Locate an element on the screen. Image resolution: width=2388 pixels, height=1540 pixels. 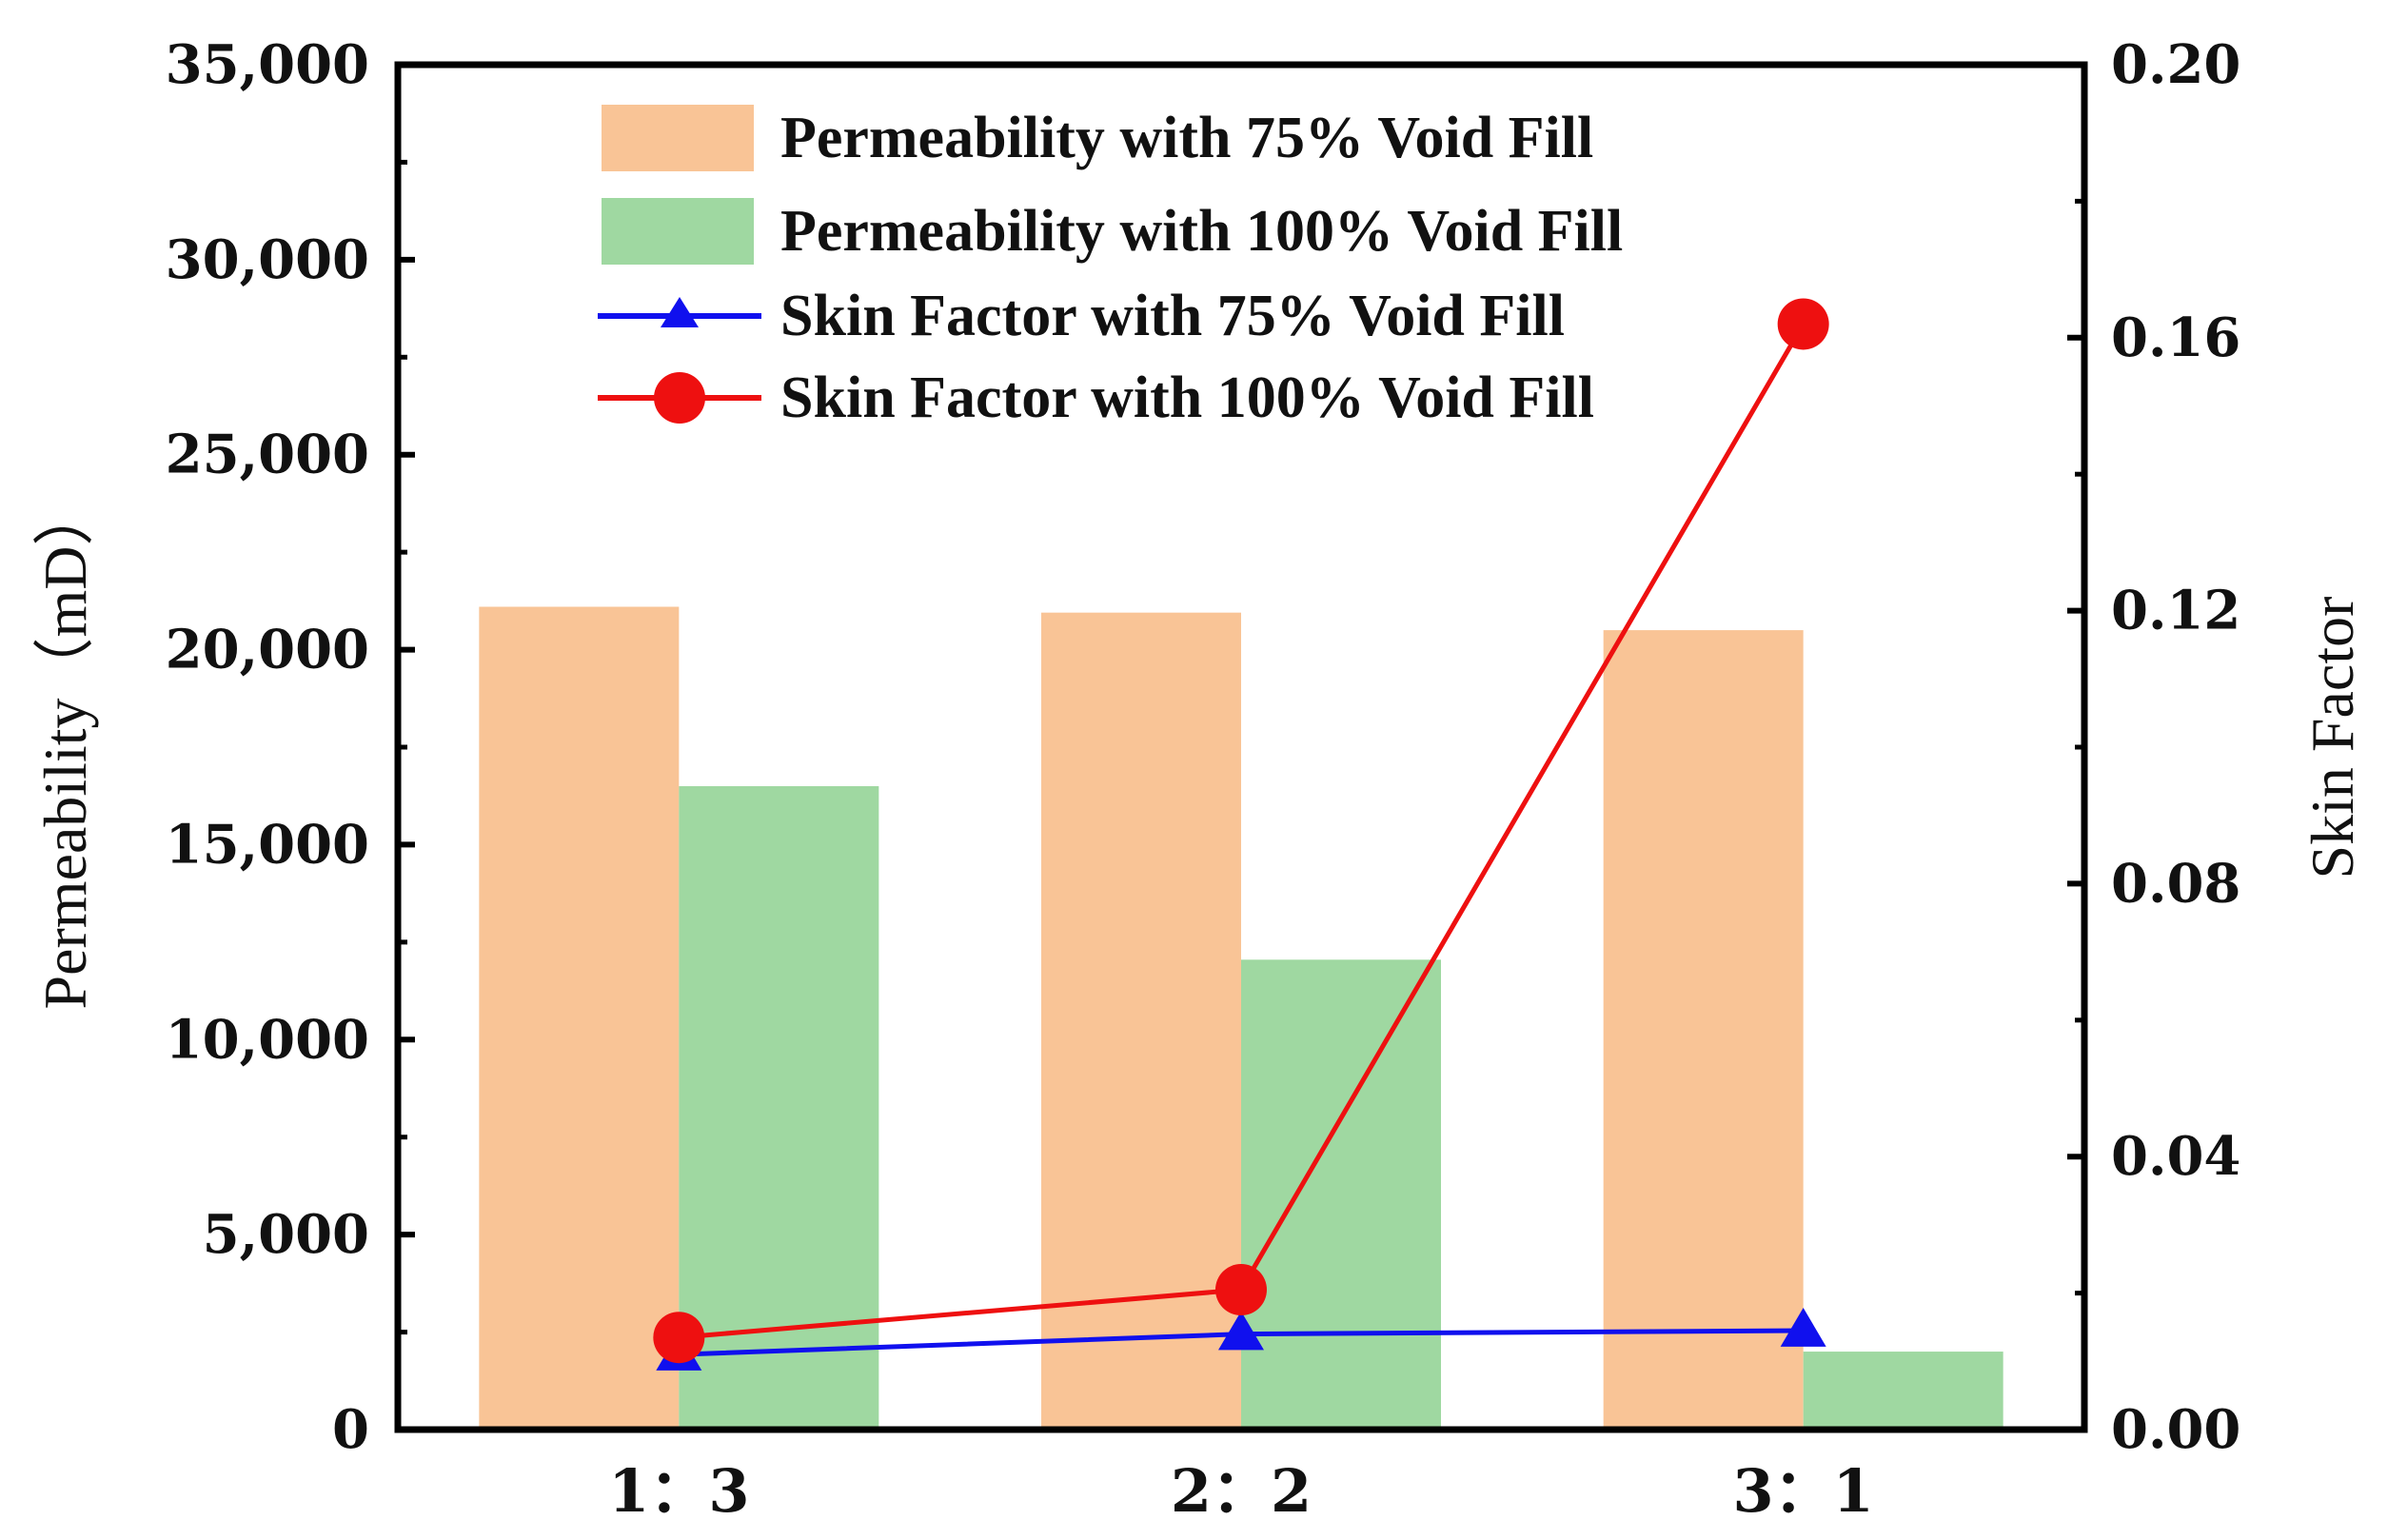
legend-skin-100-label: Skin Factor with 100% Void Fill is located at coordinates (1187, 397).